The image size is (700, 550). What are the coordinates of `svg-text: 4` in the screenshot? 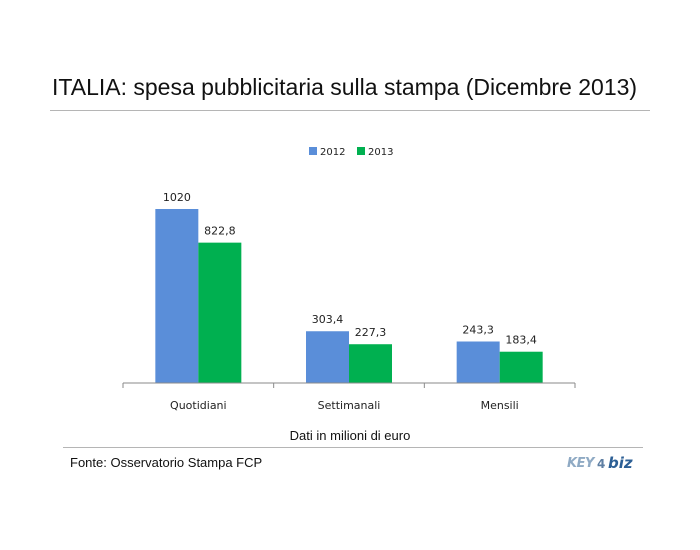 It's located at (601, 464).